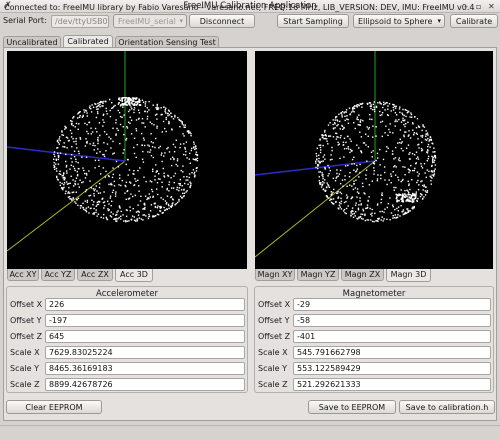 This screenshot has width=500, height=440. I want to click on tab-acc-3d: Acc 3D, so click(134, 275).